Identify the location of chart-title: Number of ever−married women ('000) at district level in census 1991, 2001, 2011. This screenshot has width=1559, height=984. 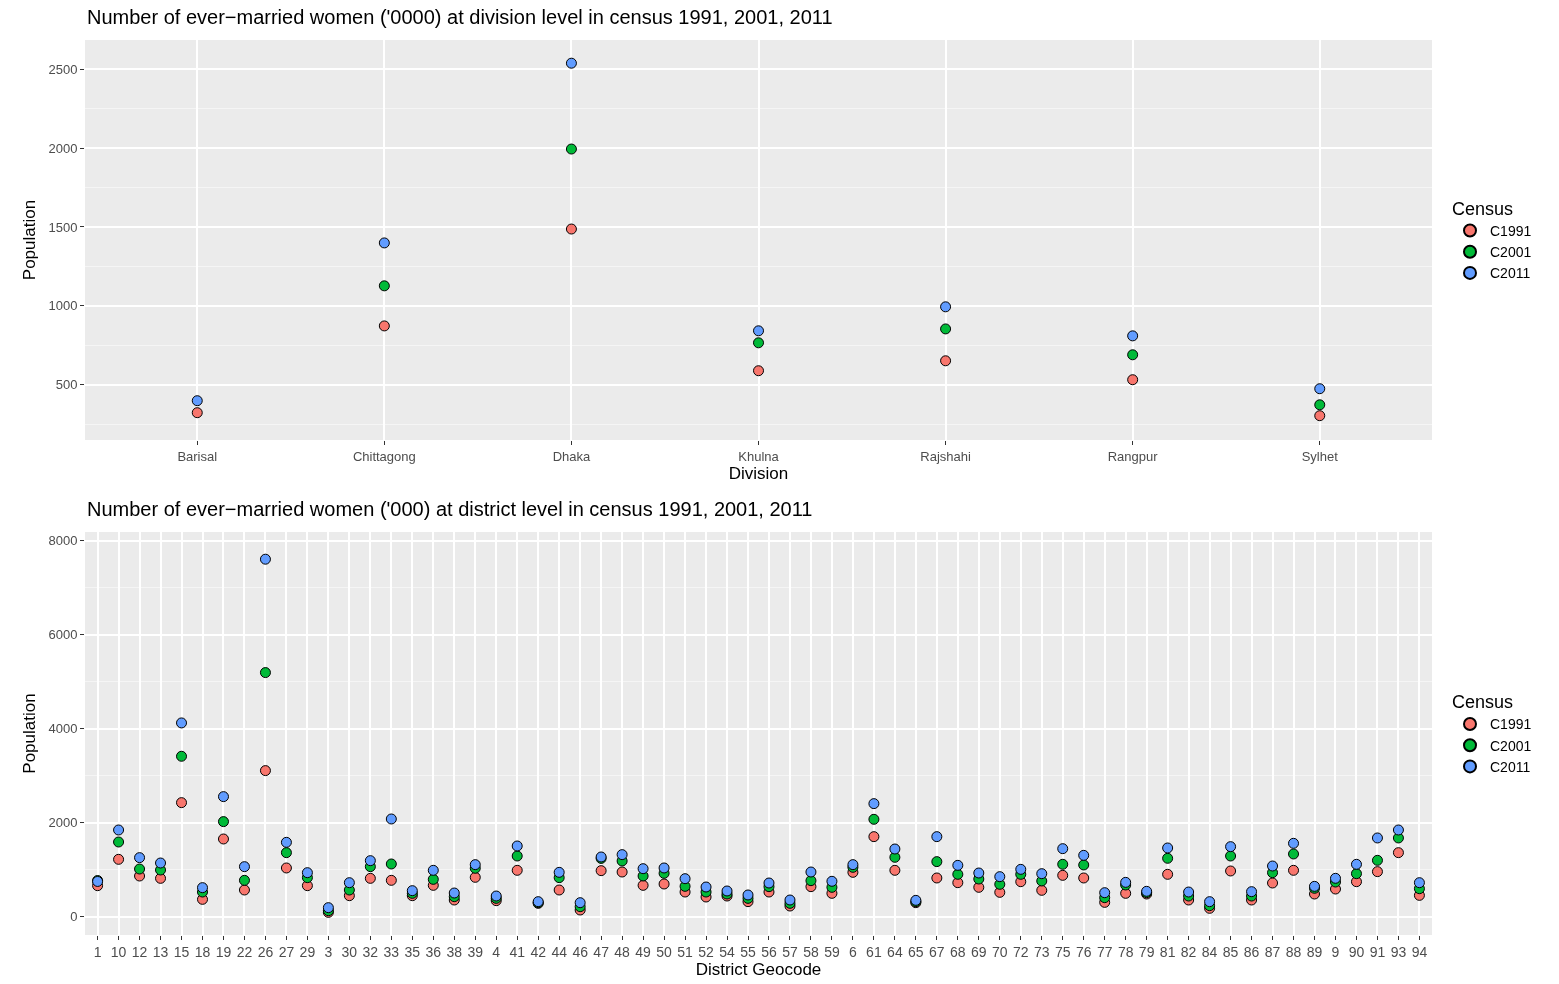
(450, 509).